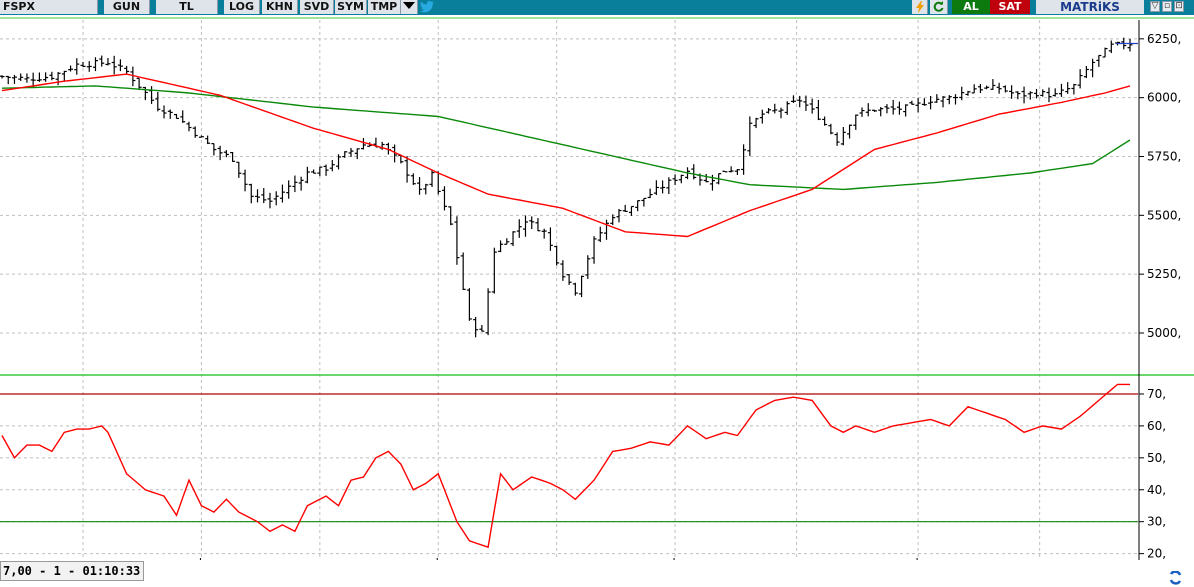 This screenshot has height=587, width=1194. What do you see at coordinates (427, 7) in the screenshot?
I see `twitter-icon` at bounding box center [427, 7].